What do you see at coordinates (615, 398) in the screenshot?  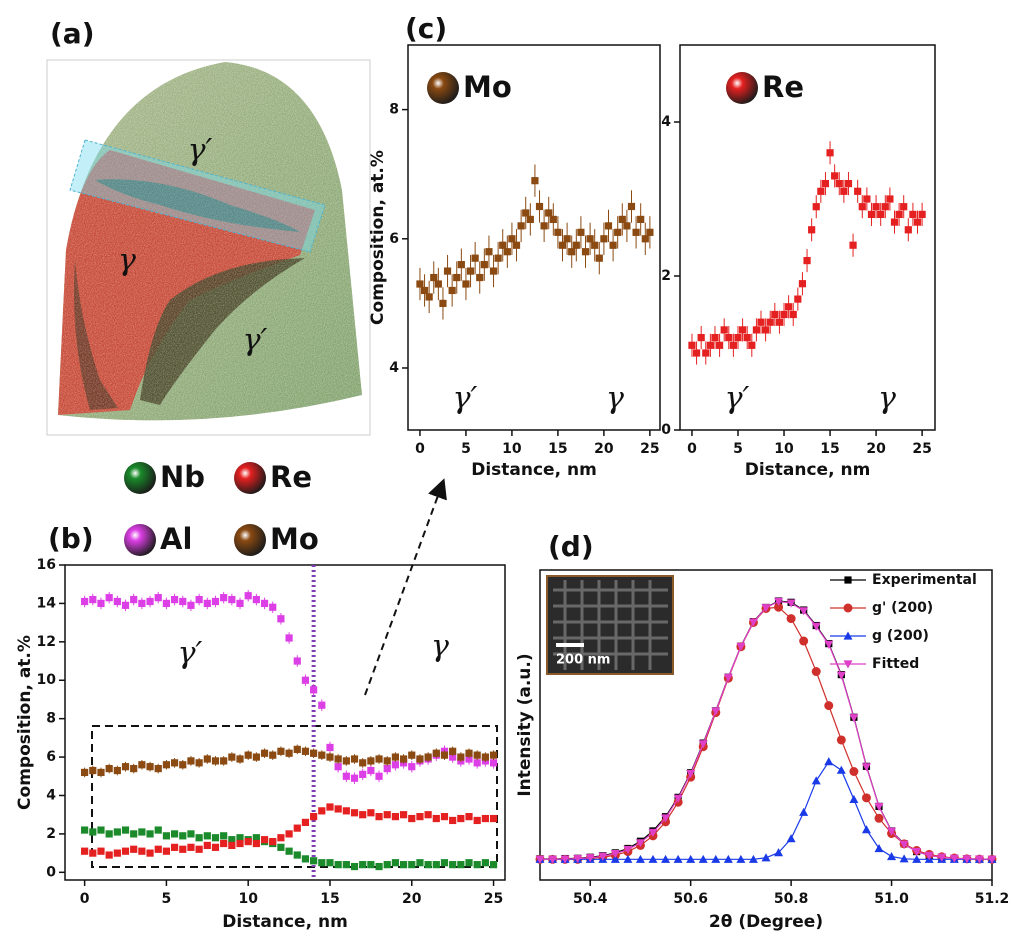 I see `phase-label: γ` at bounding box center [615, 398].